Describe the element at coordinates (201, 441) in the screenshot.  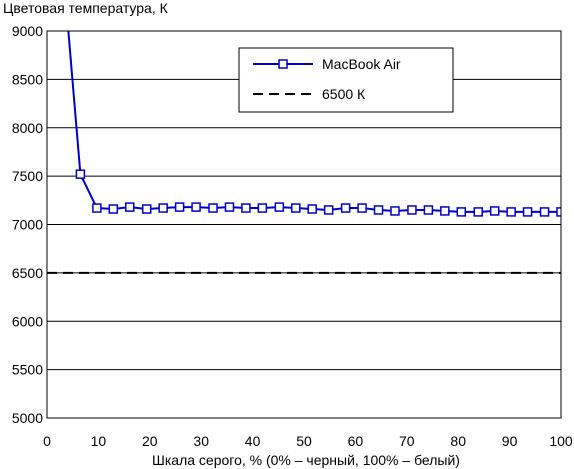
I see `x-tick-label: 30` at that location.